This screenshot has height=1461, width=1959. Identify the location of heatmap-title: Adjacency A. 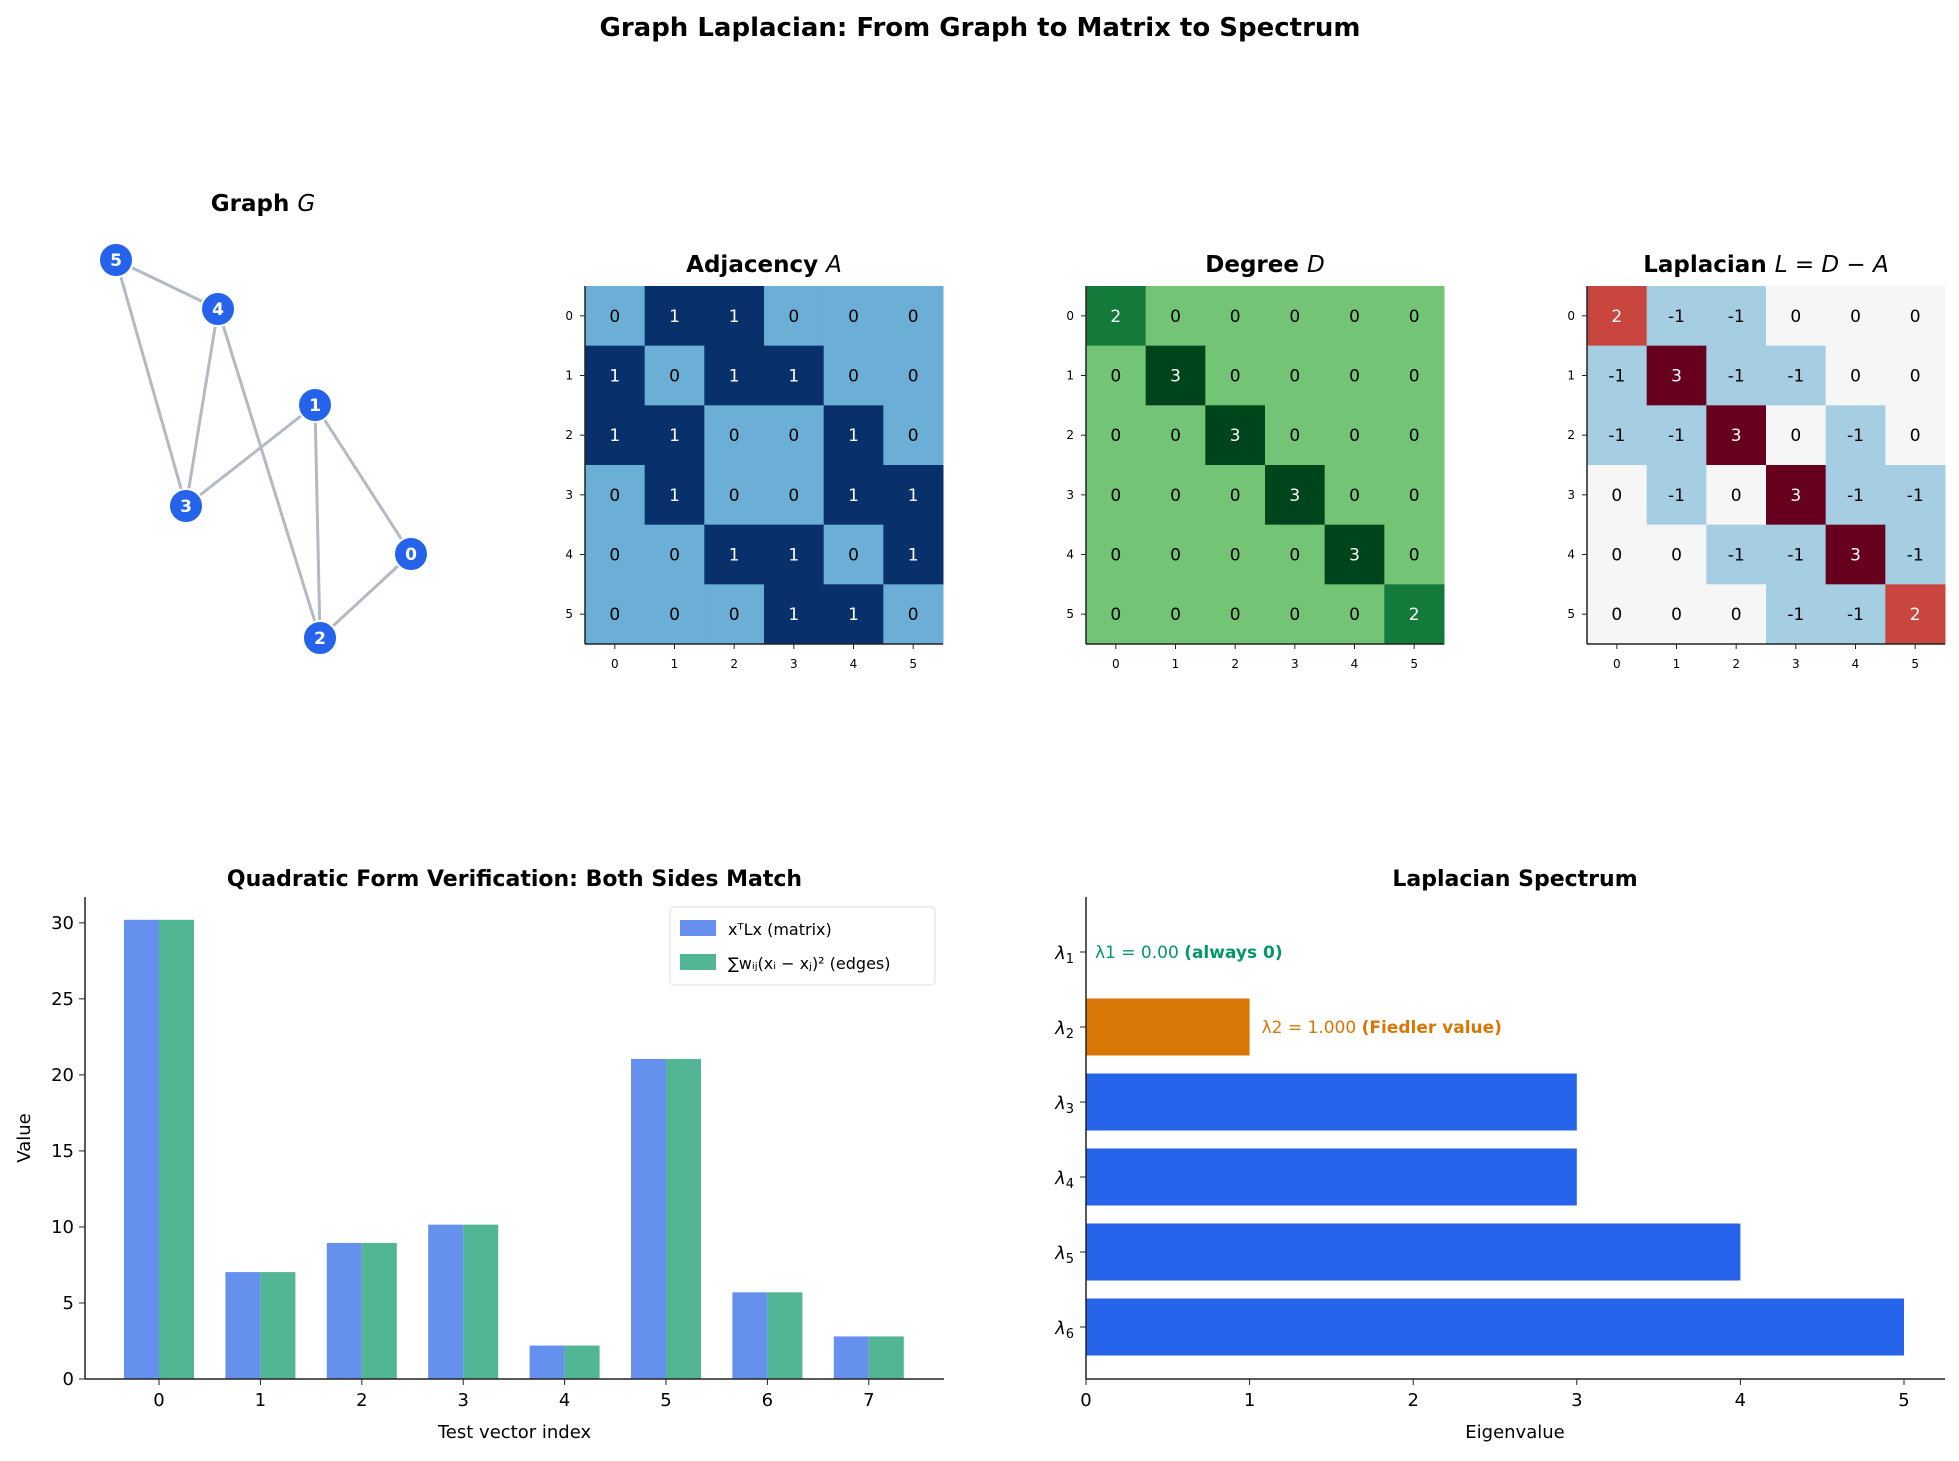
(764, 265).